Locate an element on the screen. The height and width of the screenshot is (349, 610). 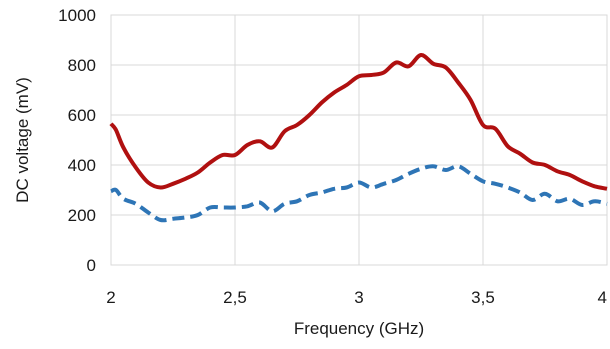
x-tick-label: 4 is located at coordinates (602, 297).